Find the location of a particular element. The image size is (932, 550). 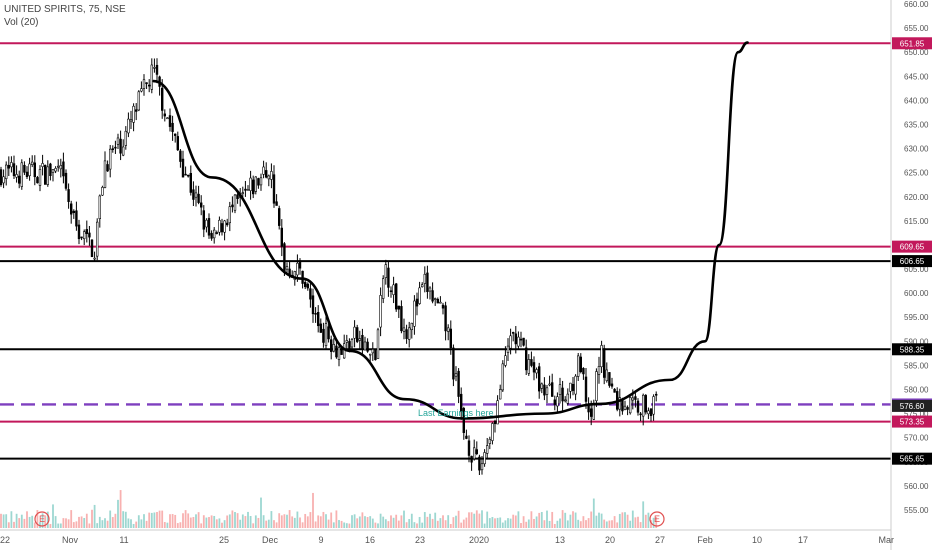

level-label-text: 573.35 is located at coordinates (912, 422).